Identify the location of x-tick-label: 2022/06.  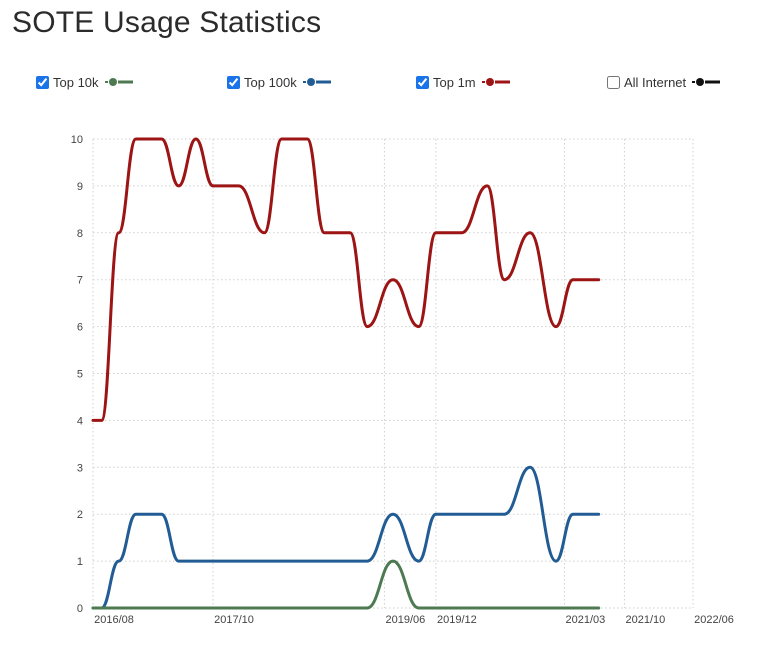
(714, 620).